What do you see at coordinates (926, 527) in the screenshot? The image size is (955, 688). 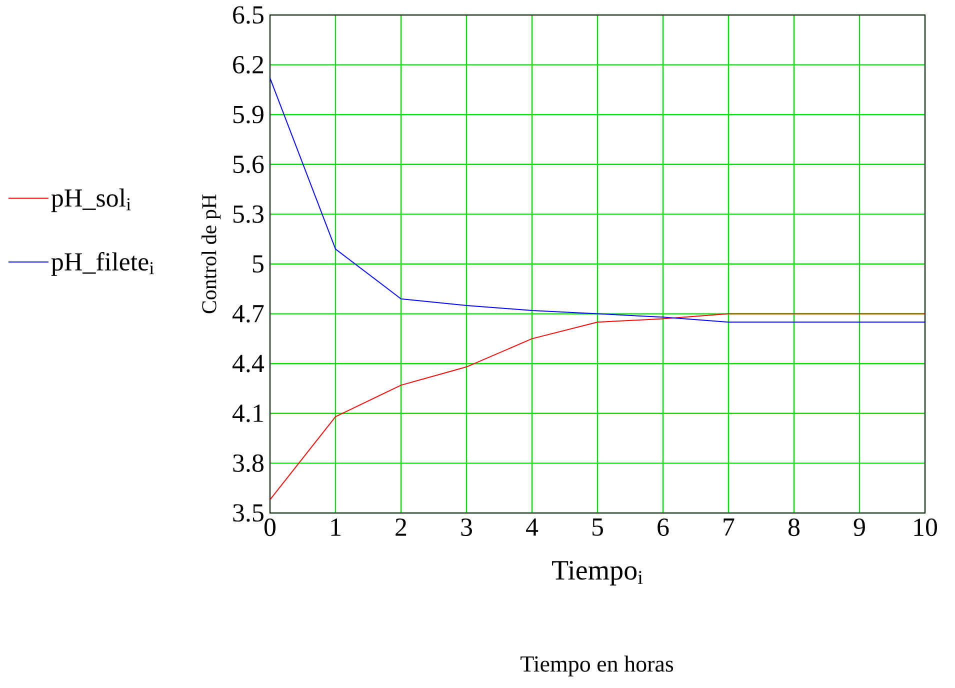 I see `x-tick-label: 10` at bounding box center [926, 527].